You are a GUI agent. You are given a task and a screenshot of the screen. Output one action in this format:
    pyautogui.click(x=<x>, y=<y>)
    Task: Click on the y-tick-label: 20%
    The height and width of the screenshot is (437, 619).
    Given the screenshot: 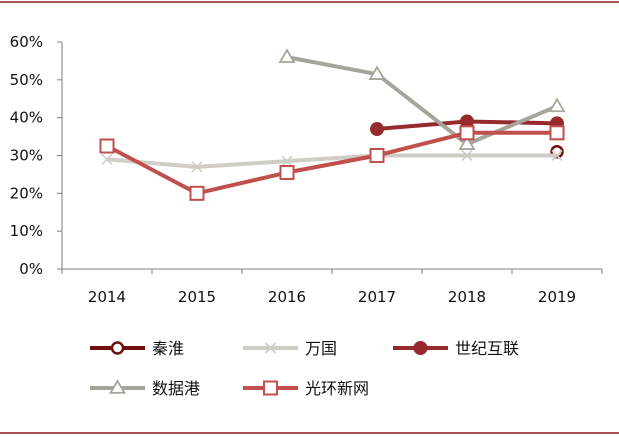 What is the action you would take?
    pyautogui.click(x=26, y=193)
    